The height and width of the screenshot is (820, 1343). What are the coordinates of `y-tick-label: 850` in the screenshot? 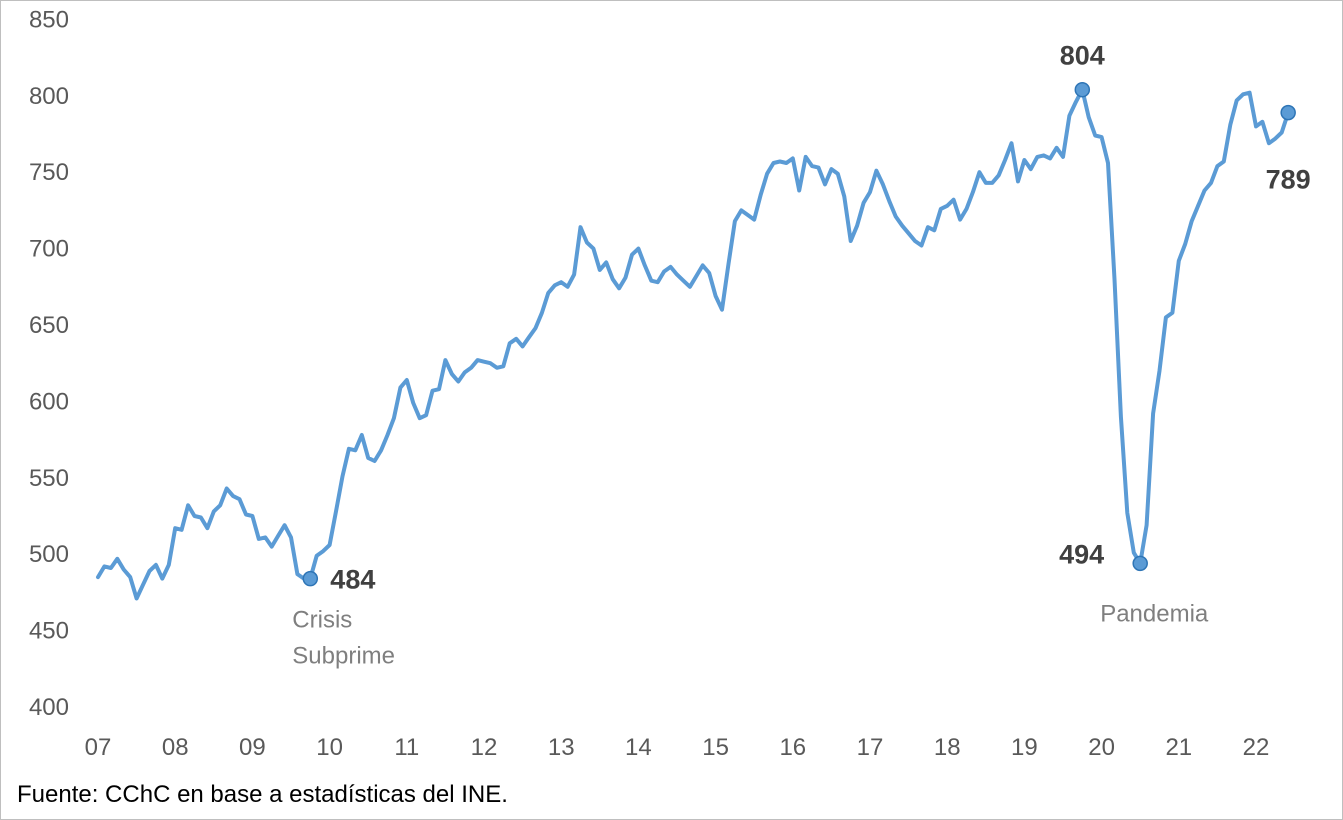 It's located at (49, 19).